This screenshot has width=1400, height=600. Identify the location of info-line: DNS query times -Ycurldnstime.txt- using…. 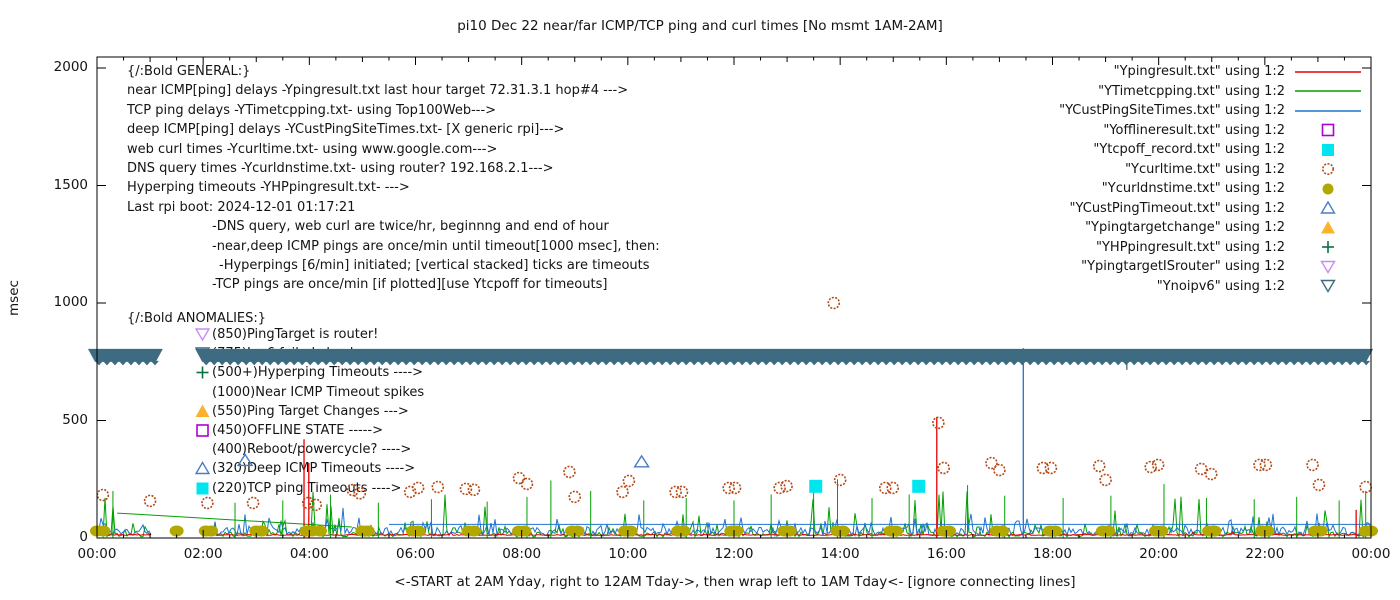
(340, 168).